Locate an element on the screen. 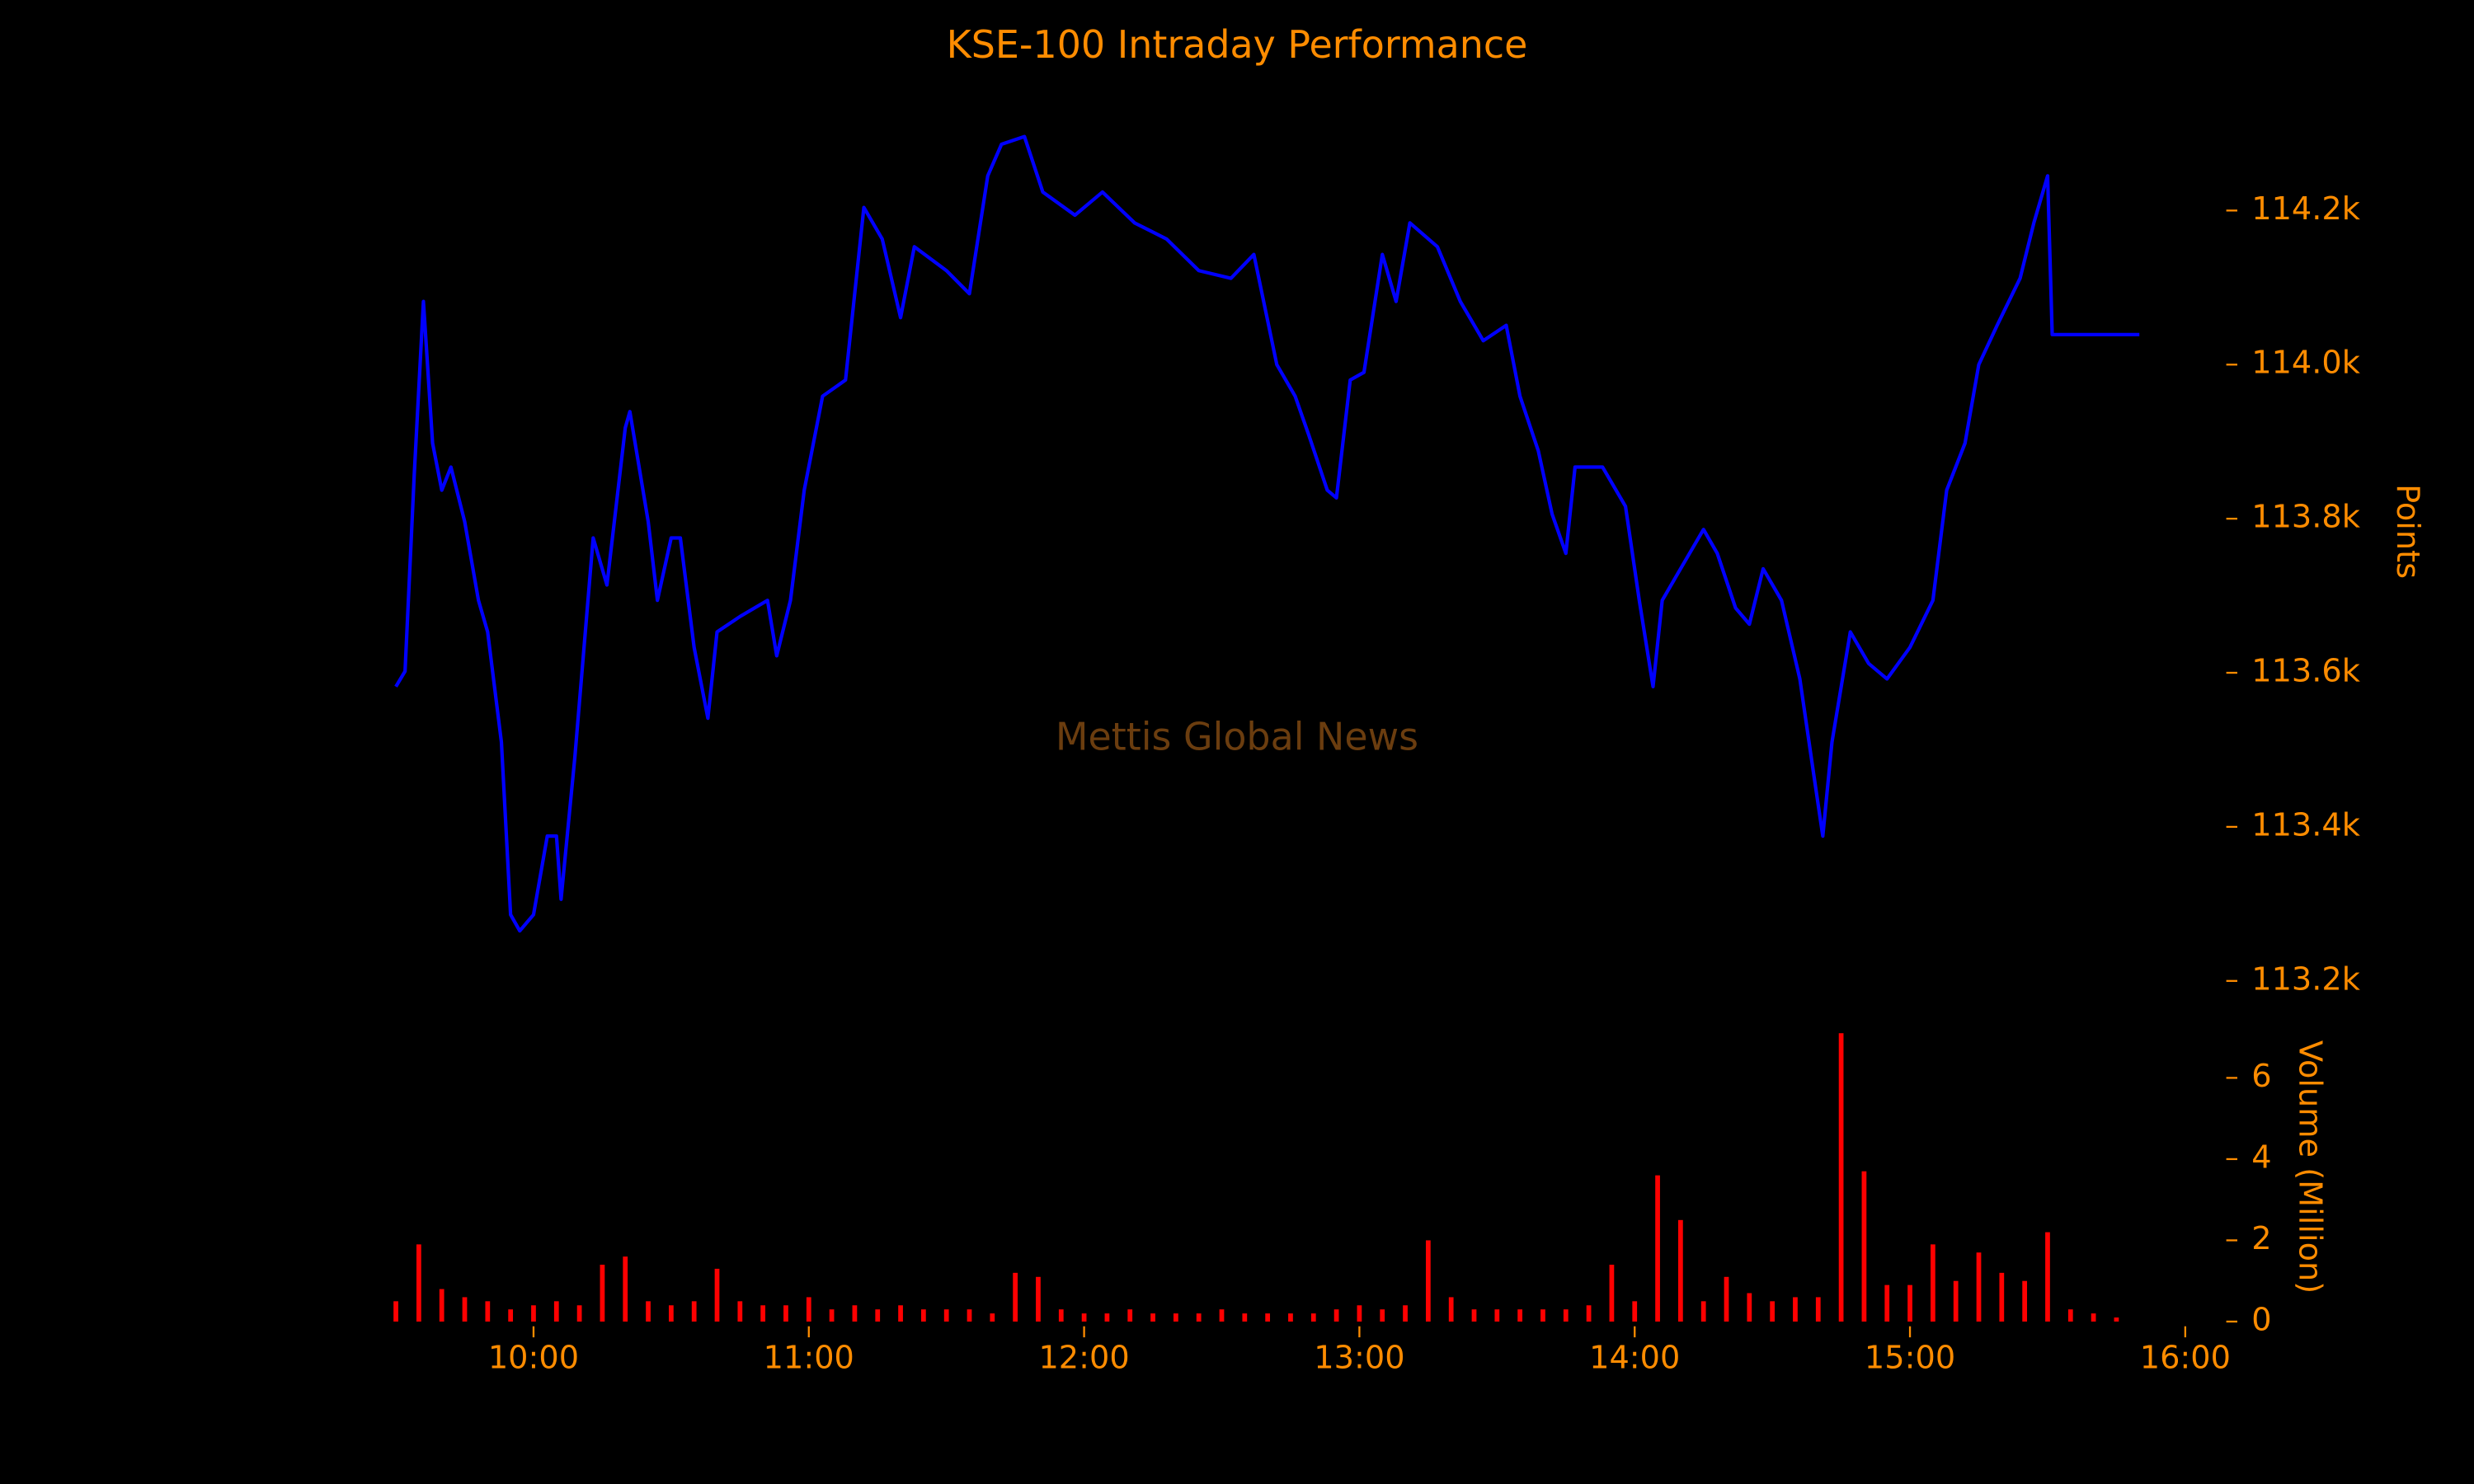 This screenshot has height=1484, width=2474. y-tick-label: 4 is located at coordinates (2261, 1157).